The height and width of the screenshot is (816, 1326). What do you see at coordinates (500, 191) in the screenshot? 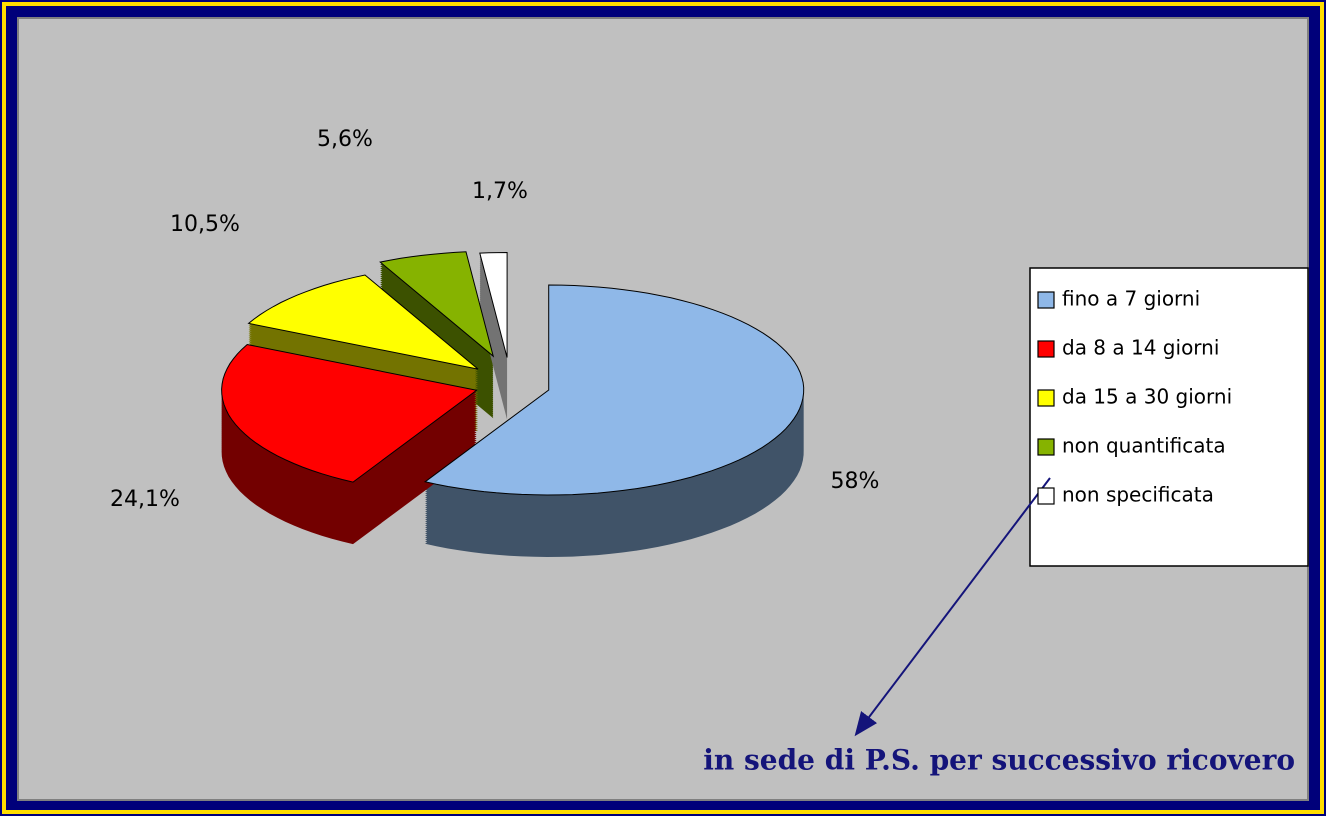
I see `data-label: 1,7%` at bounding box center [500, 191].